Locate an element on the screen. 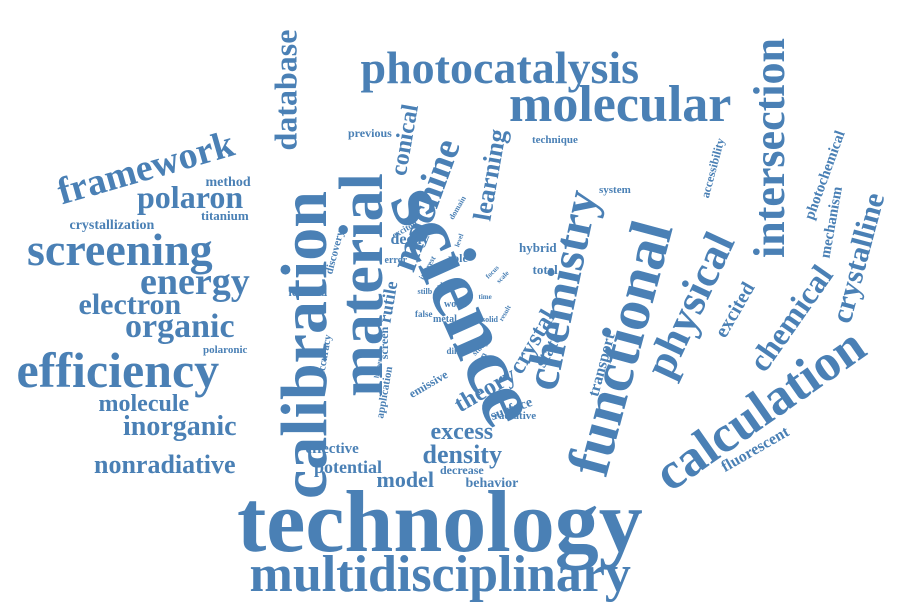  word-molecule: molecule is located at coordinates (144, 404).